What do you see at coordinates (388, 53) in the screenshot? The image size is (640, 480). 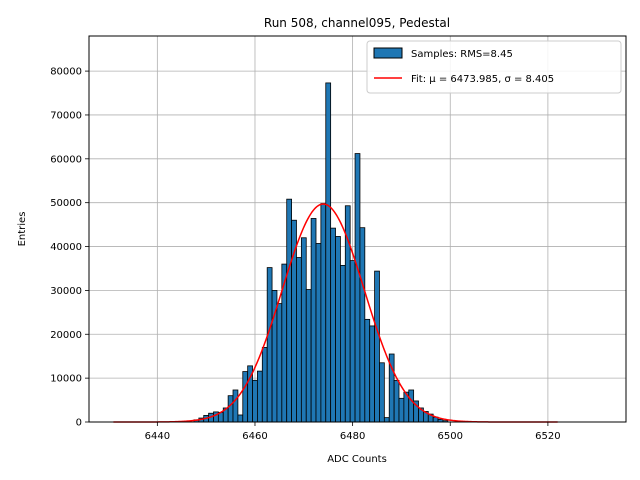 I see `legend-swatch-samples` at bounding box center [388, 53].